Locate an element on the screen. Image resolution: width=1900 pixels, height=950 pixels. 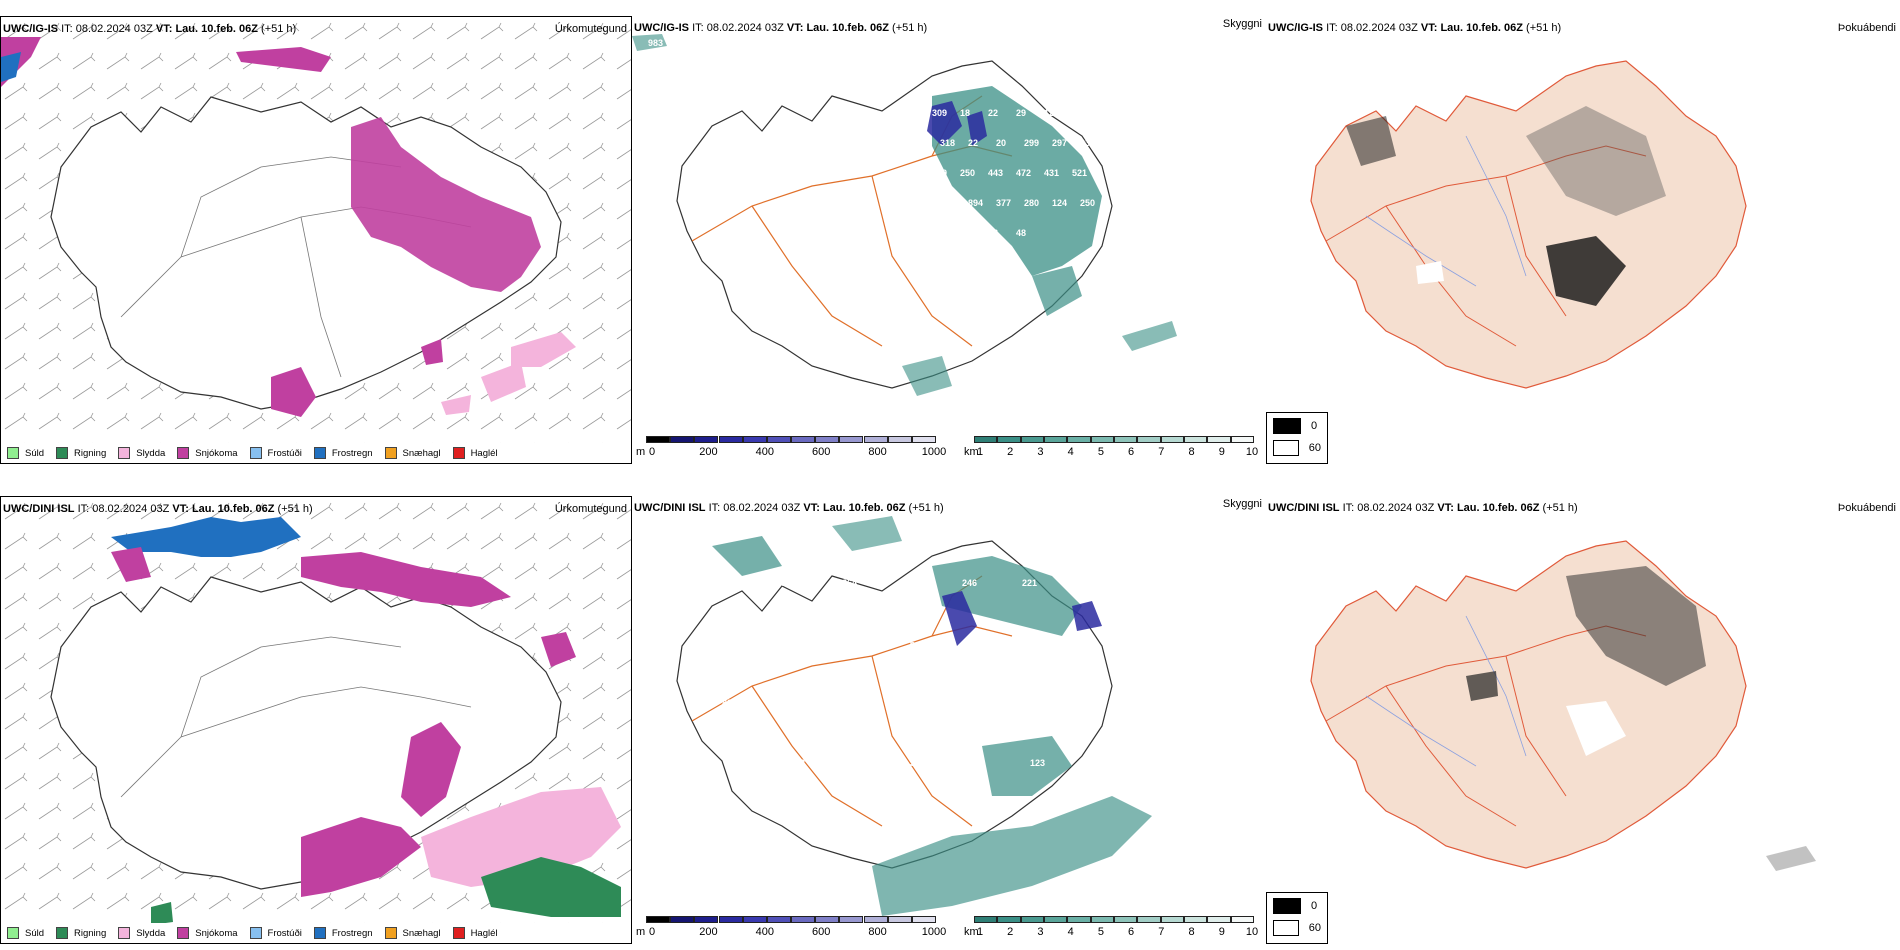
value-label: 42 is located at coordinates (735, 643).